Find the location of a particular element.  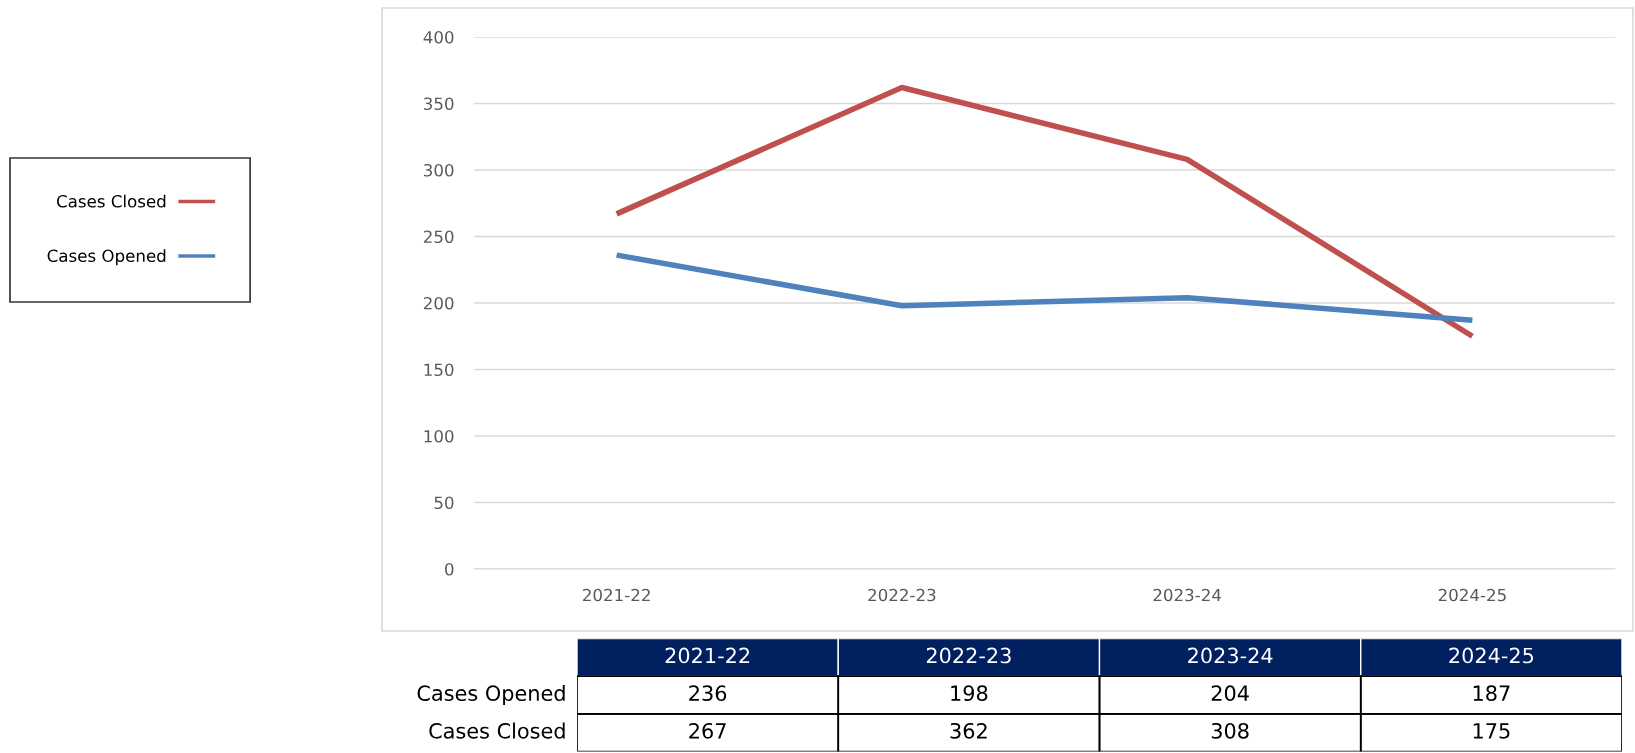

data-label: 175 is located at coordinates (1491, 731).